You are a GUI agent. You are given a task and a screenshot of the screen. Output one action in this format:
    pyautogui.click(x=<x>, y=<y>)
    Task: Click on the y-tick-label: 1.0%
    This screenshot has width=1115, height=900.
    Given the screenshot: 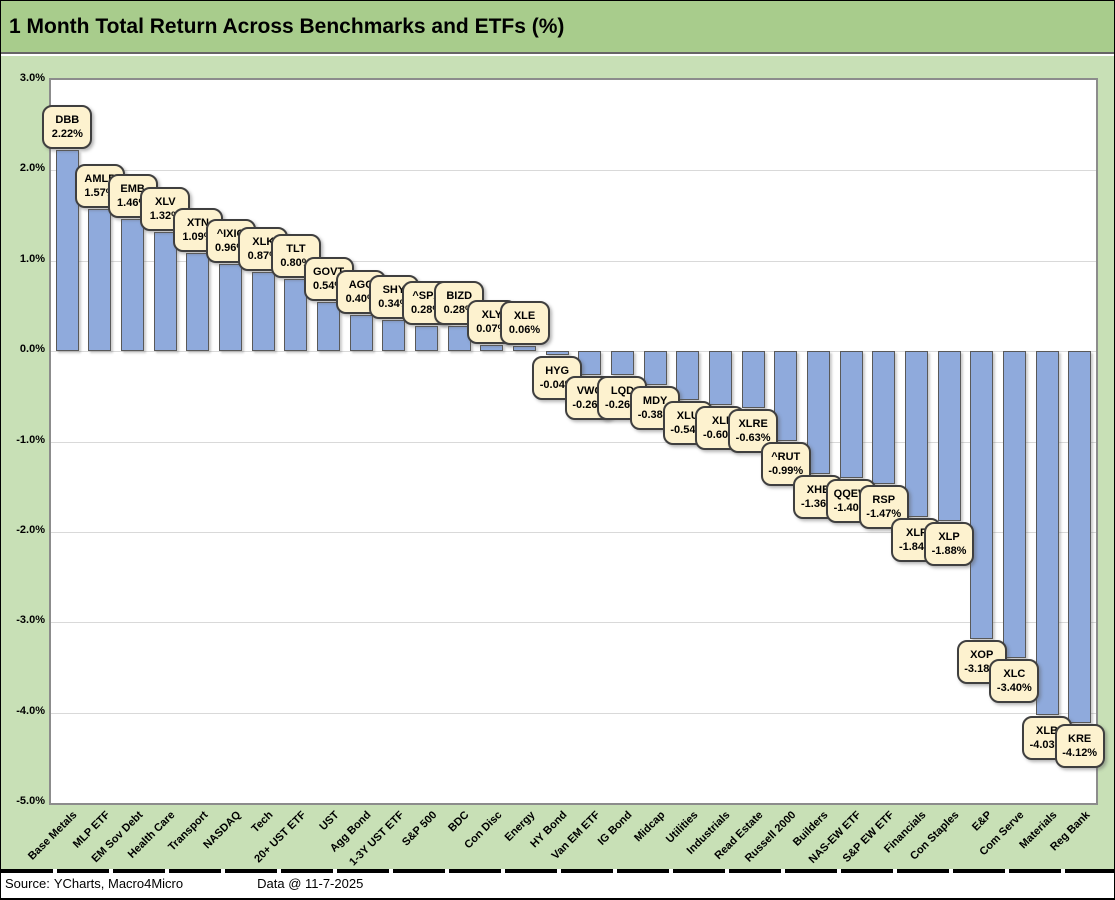 What is the action you would take?
    pyautogui.click(x=32, y=258)
    